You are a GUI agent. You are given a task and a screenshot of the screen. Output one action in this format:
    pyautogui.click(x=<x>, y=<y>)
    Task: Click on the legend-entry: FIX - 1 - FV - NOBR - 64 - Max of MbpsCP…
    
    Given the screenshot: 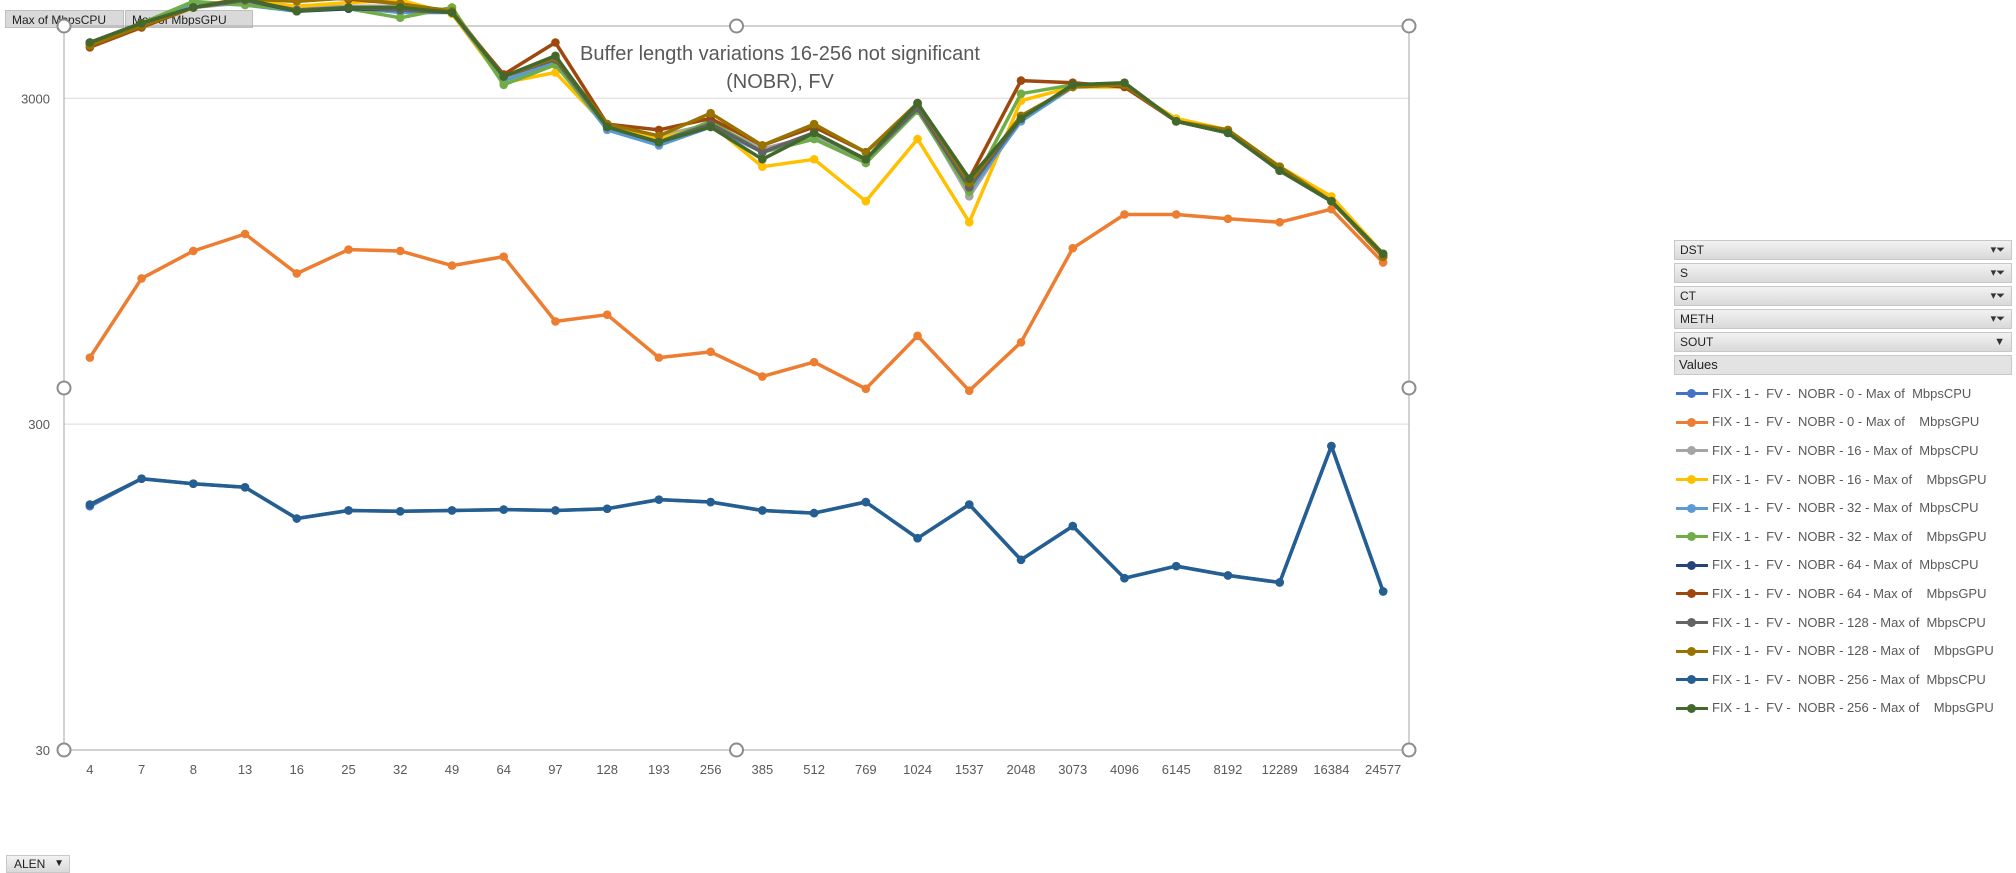 What is the action you would take?
    pyautogui.click(x=1843, y=565)
    